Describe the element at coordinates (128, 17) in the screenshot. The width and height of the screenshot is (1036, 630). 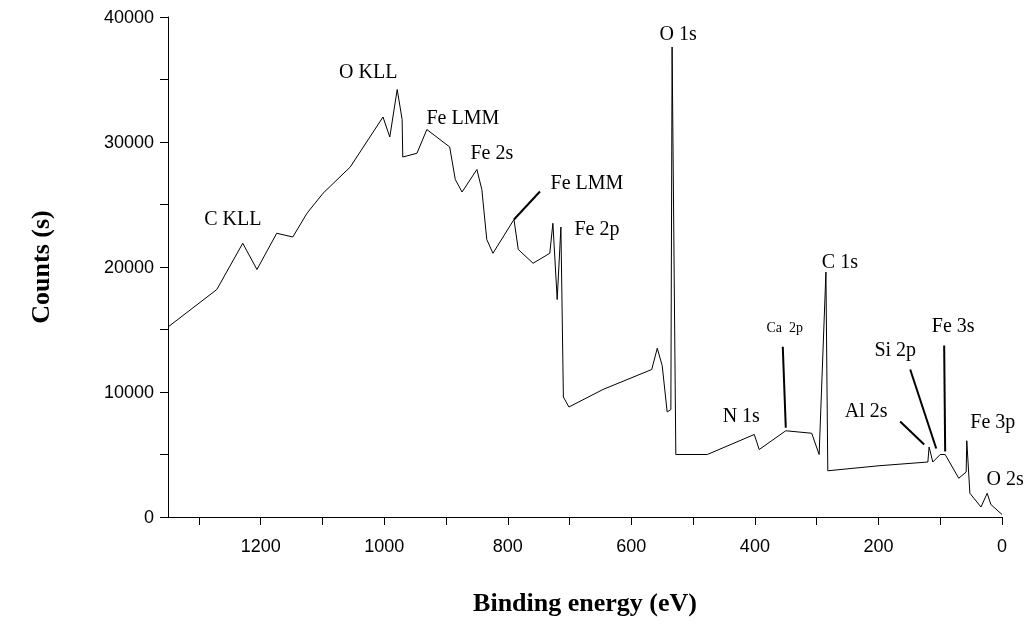
I see `y-tick-label: 40000` at that location.